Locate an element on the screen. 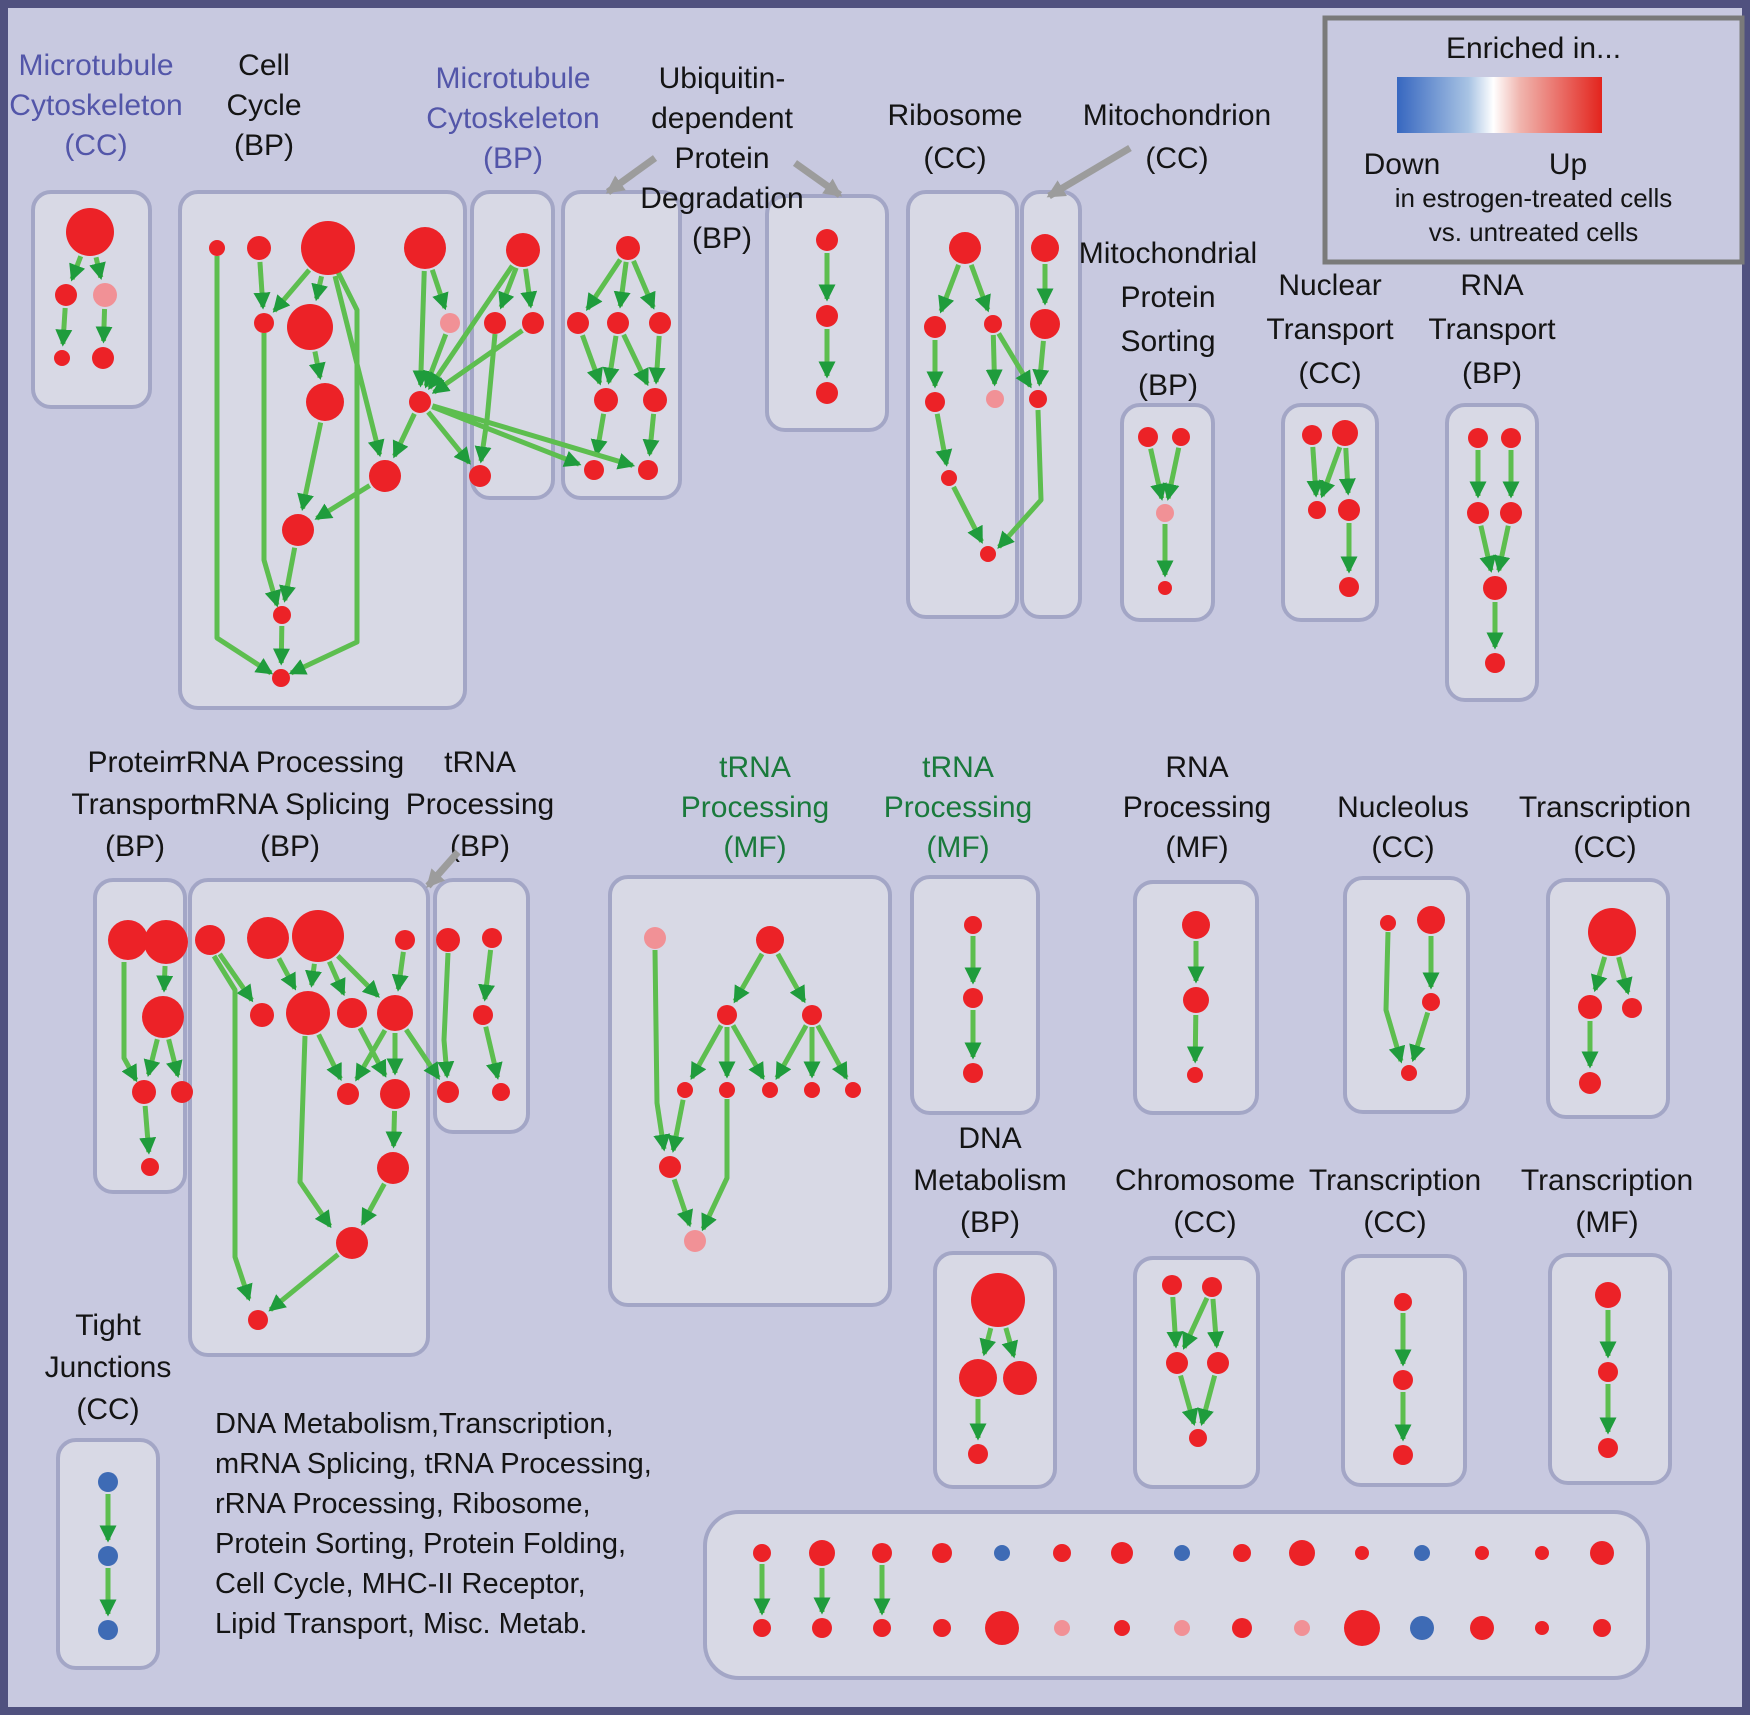 This screenshot has width=1750, height=1715. cluster-label-dnam-line1: Metabolism is located at coordinates (989, 1180).